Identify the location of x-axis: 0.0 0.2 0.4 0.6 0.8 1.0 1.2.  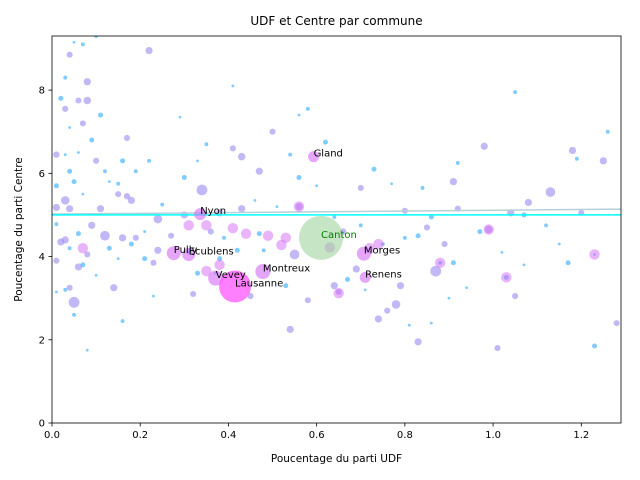
(316, 432).